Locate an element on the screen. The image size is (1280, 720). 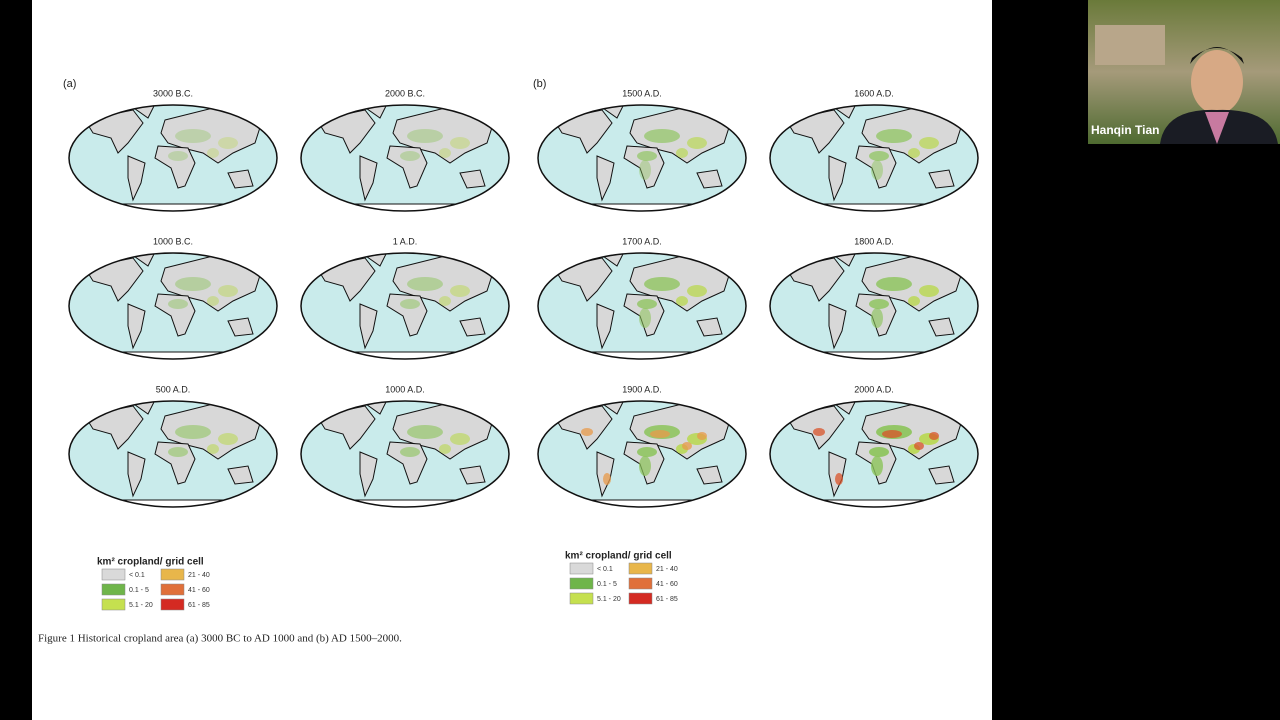
map-title: 1000 B.C. is located at coordinates (173, 241).